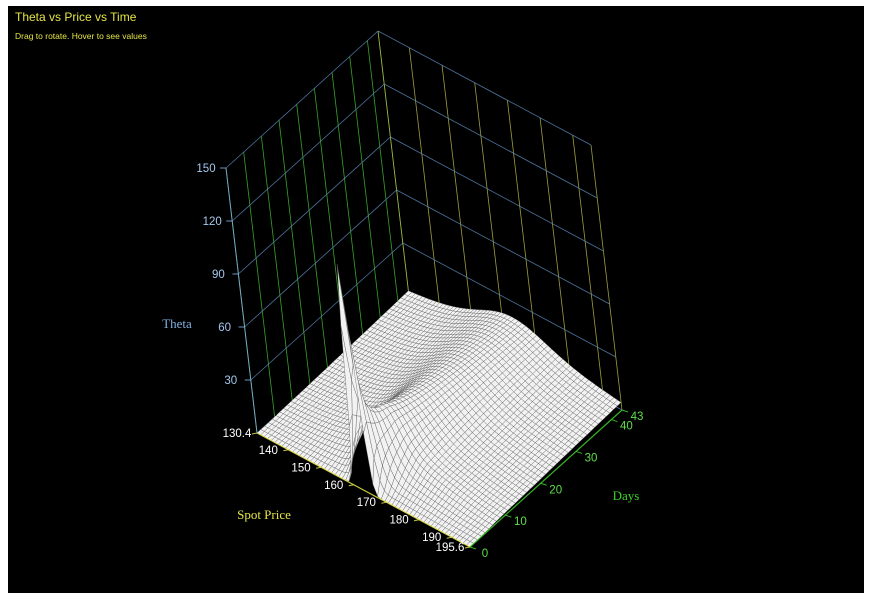 The image size is (870, 599). What do you see at coordinates (224, 328) in the screenshot?
I see `theta-tick-label: 60` at bounding box center [224, 328].